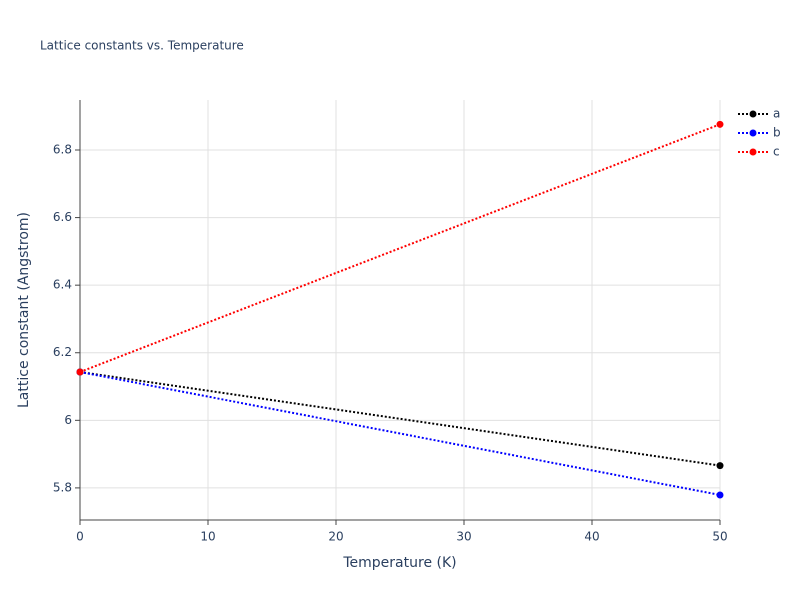 The height and width of the screenshot is (600, 800). What do you see at coordinates (776, 152) in the screenshot?
I see `legend-label: c` at bounding box center [776, 152].